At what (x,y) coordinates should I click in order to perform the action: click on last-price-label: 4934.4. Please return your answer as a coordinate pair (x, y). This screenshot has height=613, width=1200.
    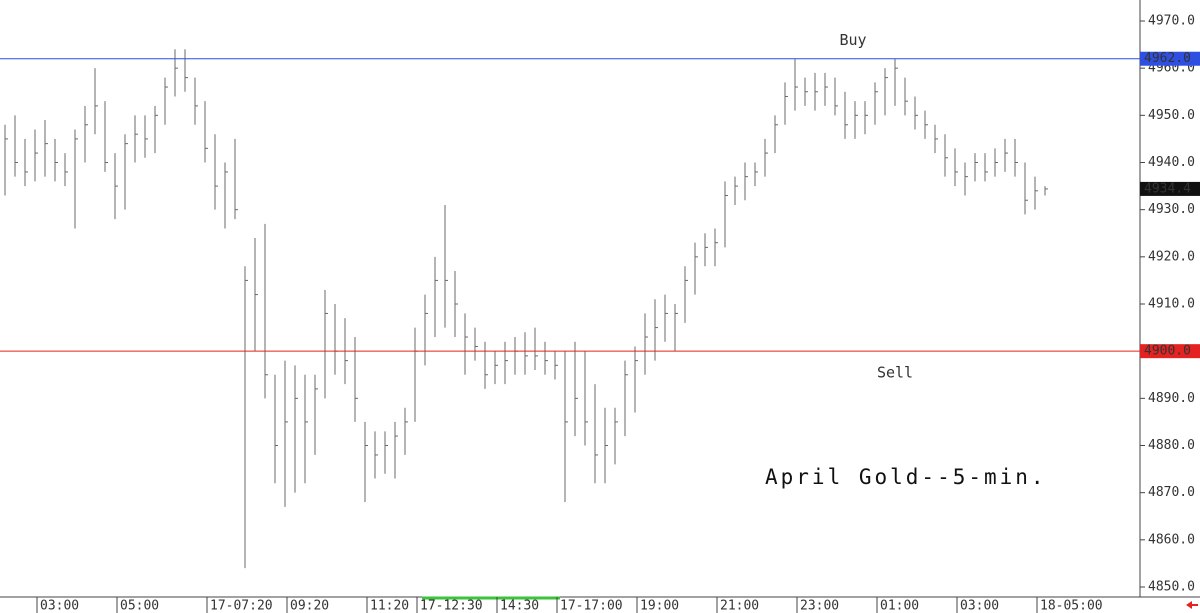
    Looking at the image, I should click on (1167, 188).